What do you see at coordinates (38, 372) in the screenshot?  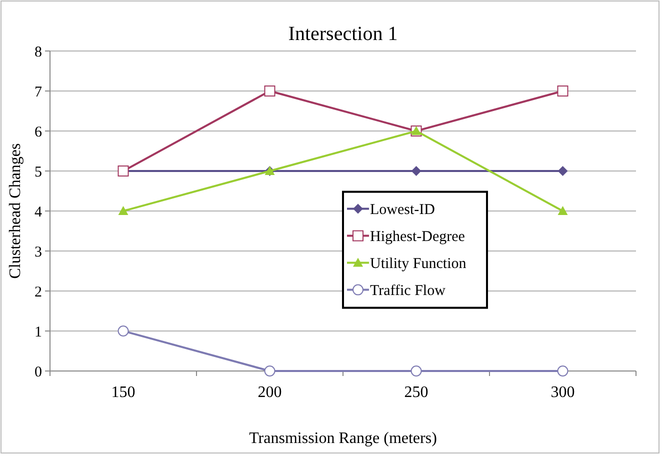 I see `y-tick-label: 0` at bounding box center [38, 372].